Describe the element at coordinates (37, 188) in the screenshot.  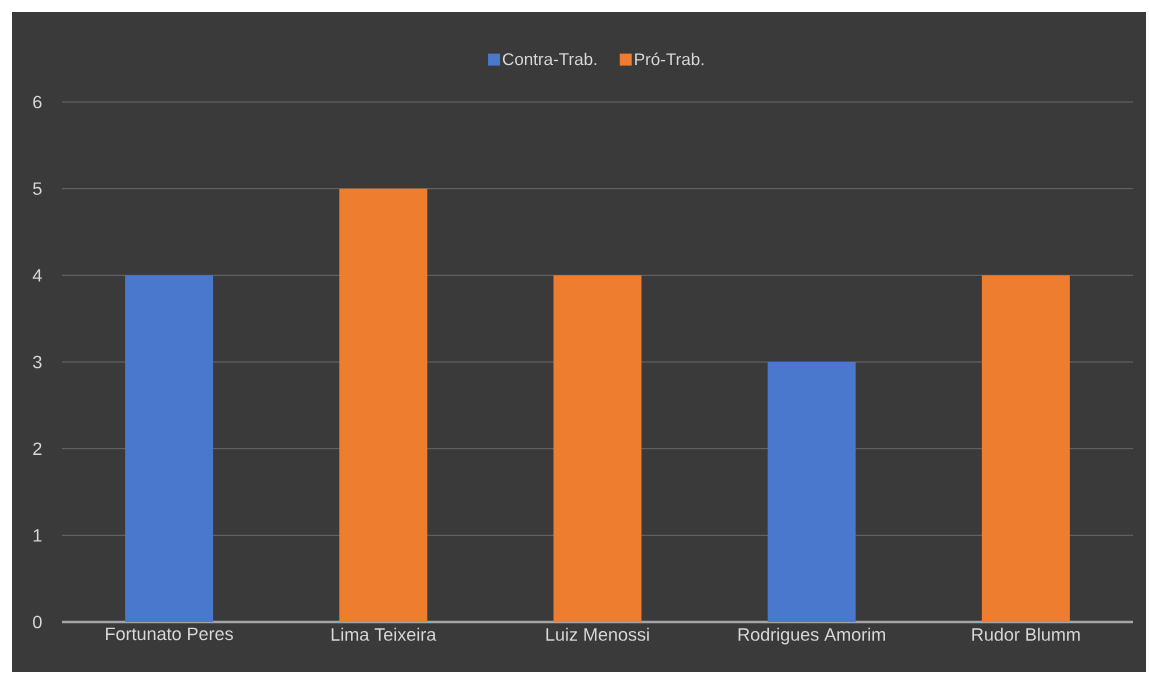
I see `y-tick-label: 5` at that location.